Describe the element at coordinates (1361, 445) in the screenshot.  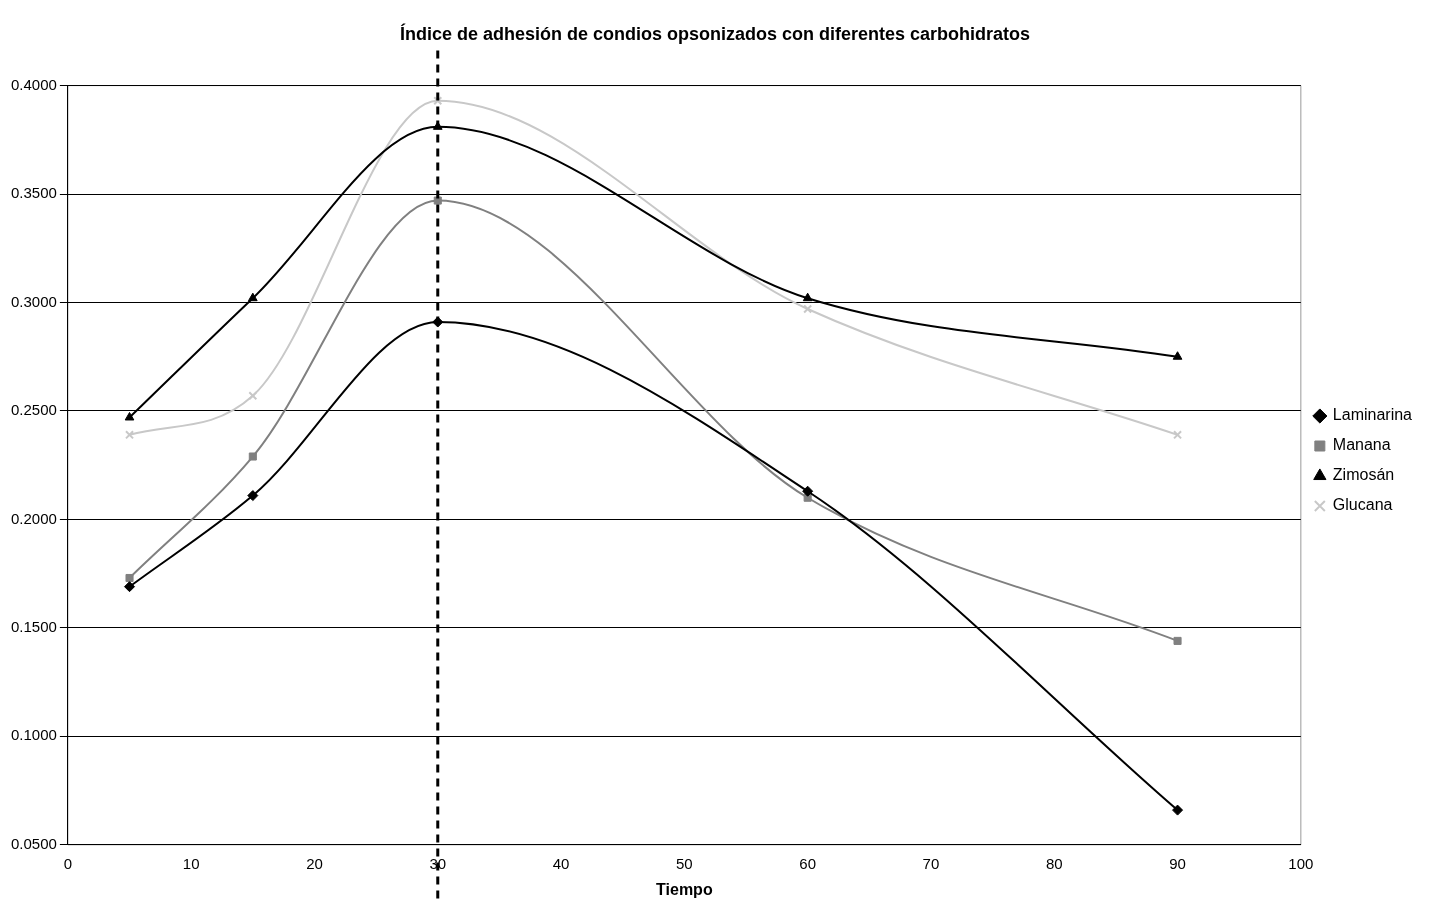
I see `legend-label: Manana` at that location.